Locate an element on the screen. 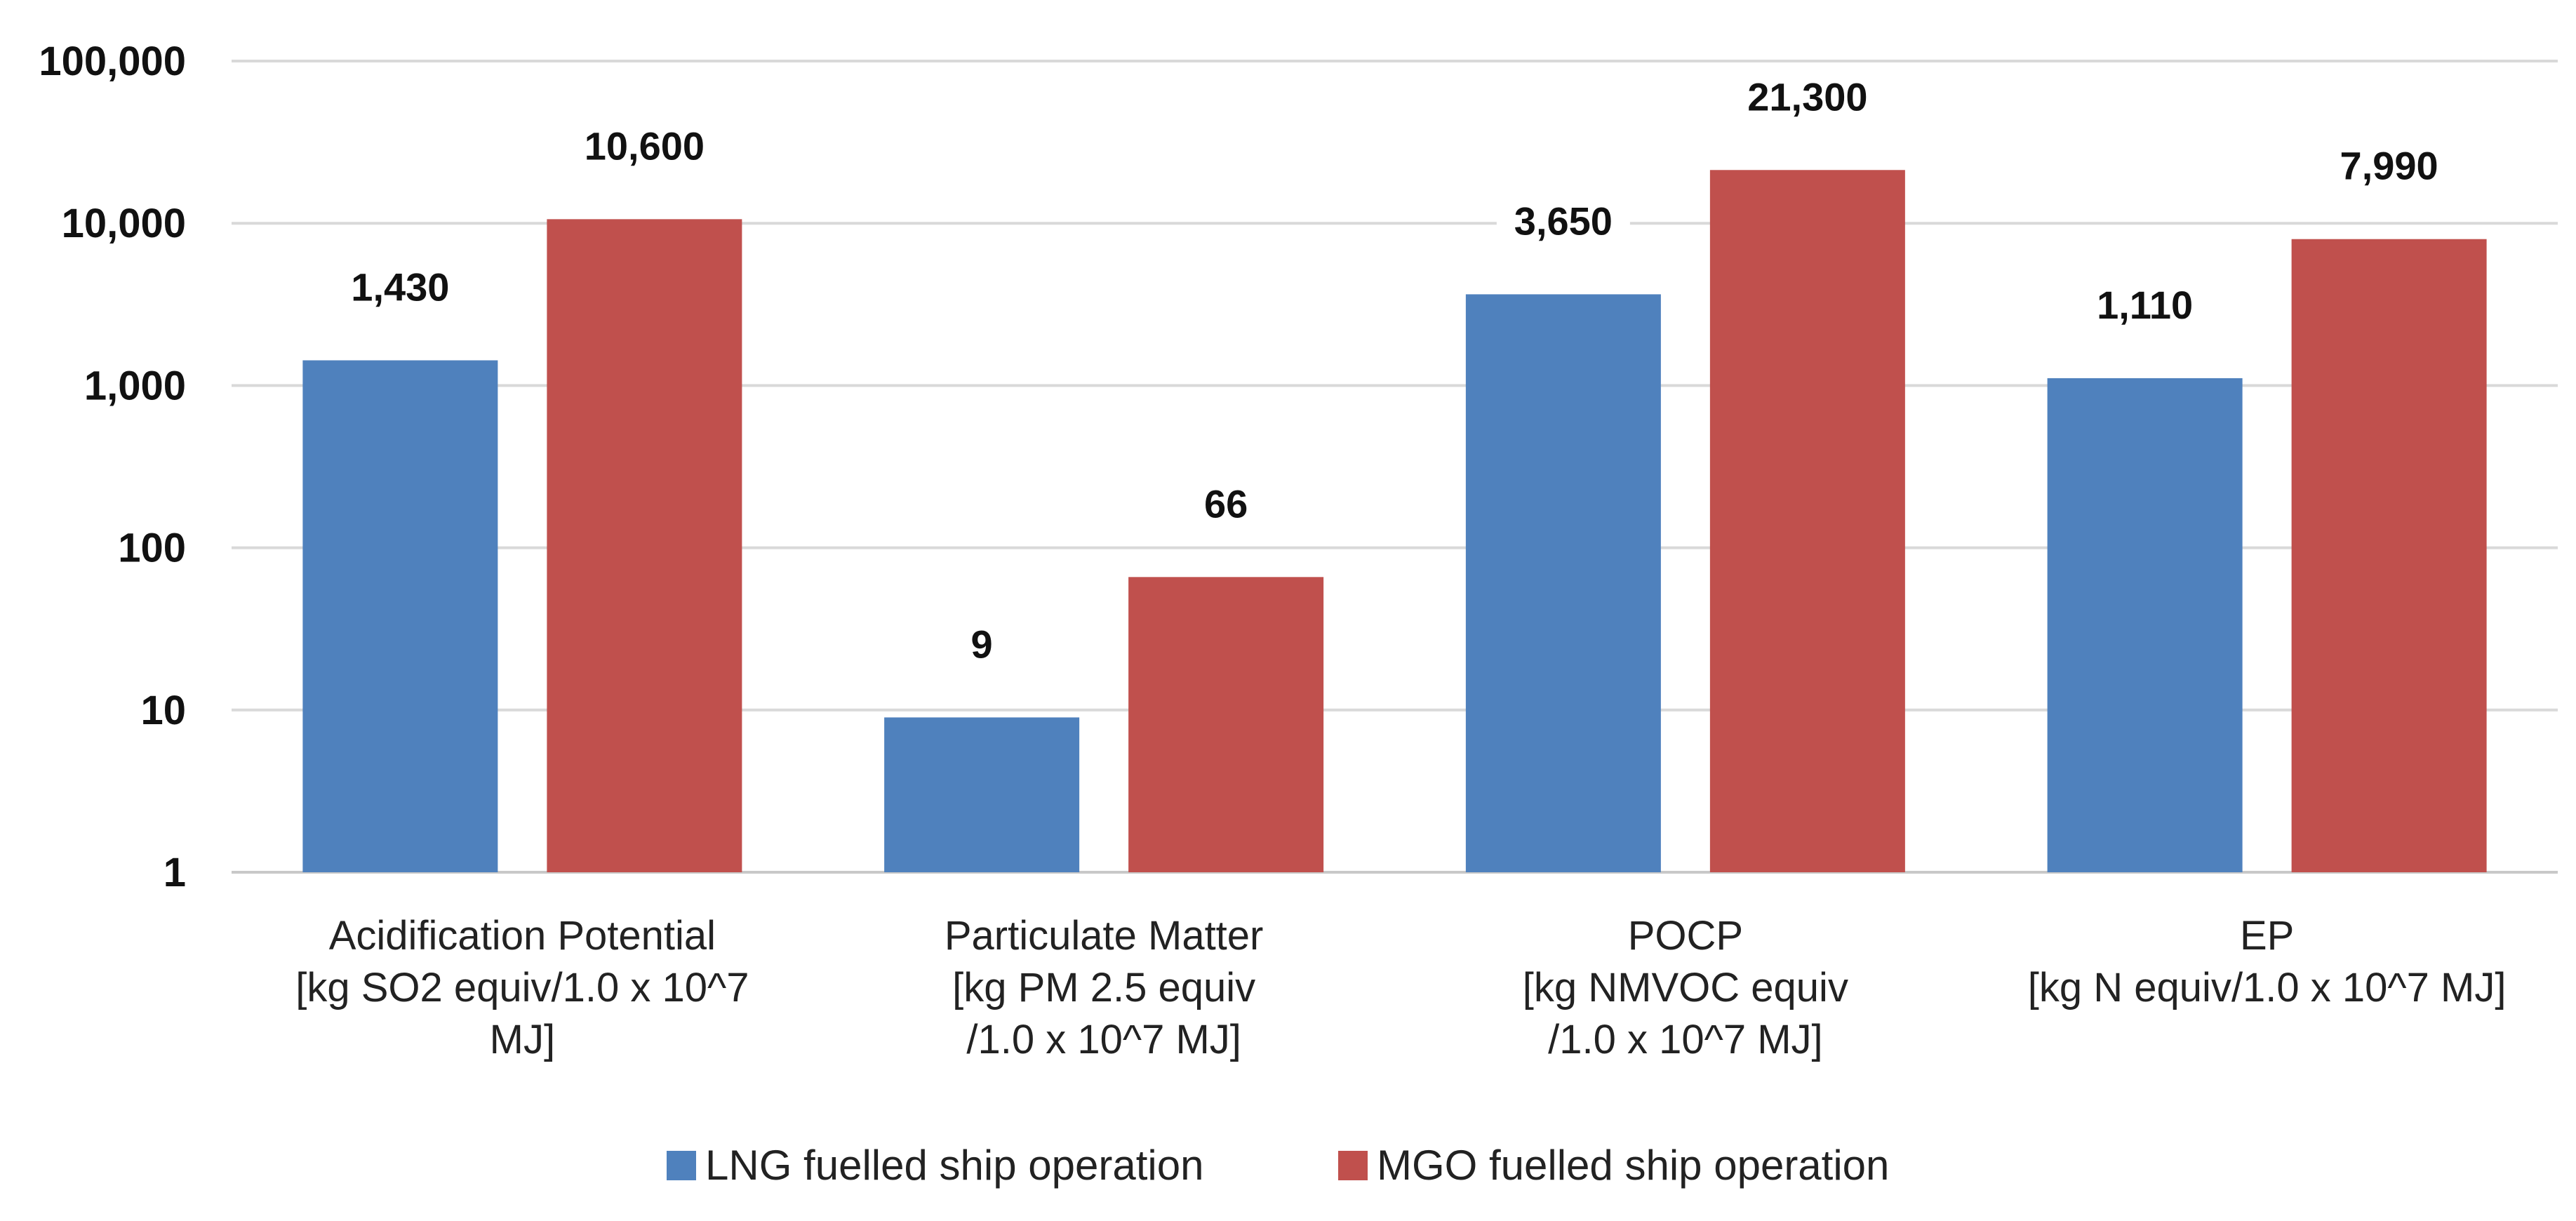 The image size is (2576, 1221). y-axis-tick-labels: 1 10 100 1,000 10,000 100,000 is located at coordinates (113, 467).